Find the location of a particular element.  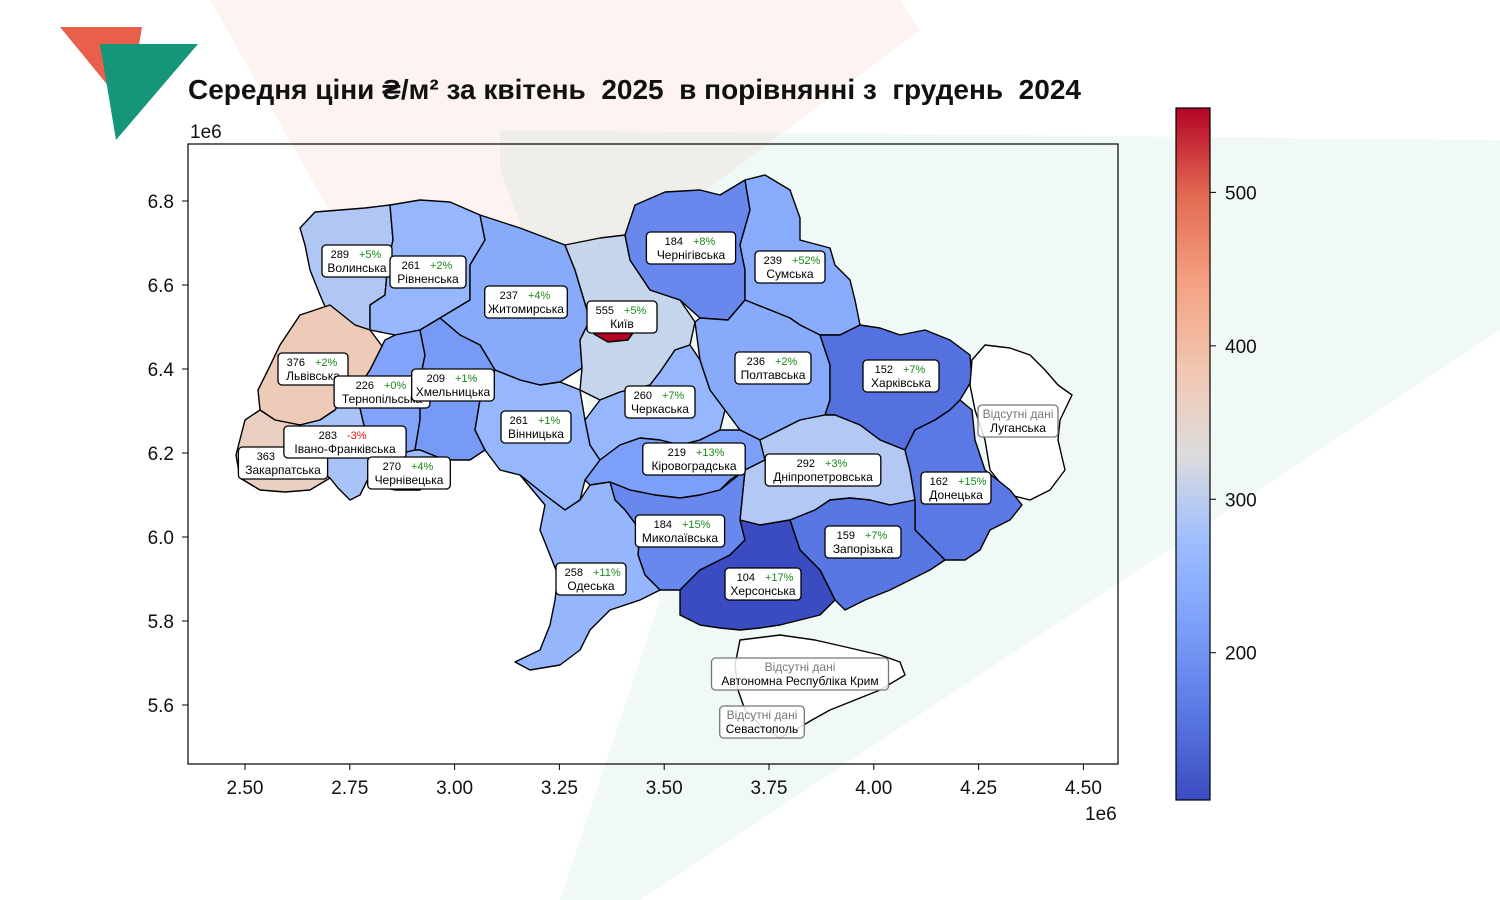

region-name: Львівська is located at coordinates (313, 376).